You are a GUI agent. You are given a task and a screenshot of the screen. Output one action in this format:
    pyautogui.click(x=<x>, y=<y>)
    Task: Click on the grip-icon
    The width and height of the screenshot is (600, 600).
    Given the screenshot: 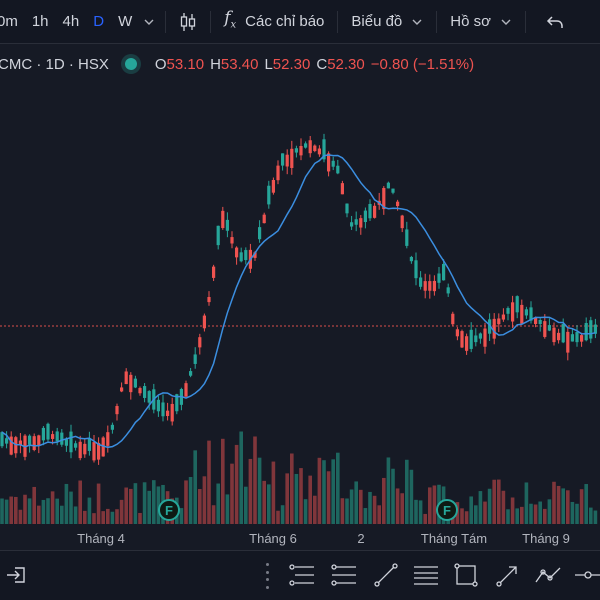 What is the action you would take?
    pyautogui.click(x=270, y=576)
    